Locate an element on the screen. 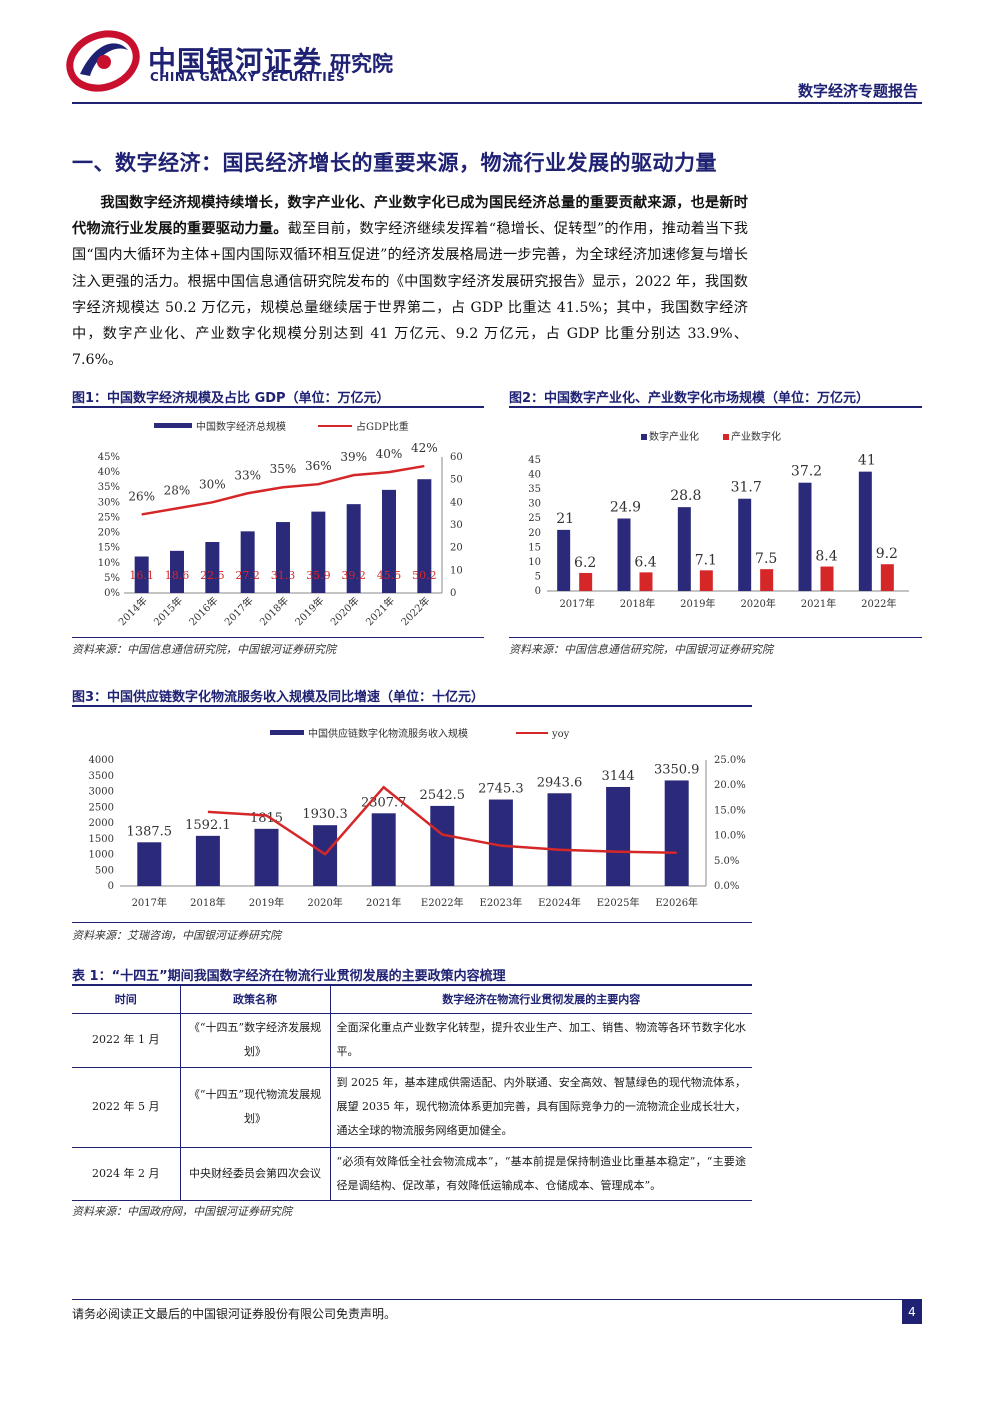 The width and height of the screenshot is (992, 1403). x-tick: E2025年 is located at coordinates (618, 902).